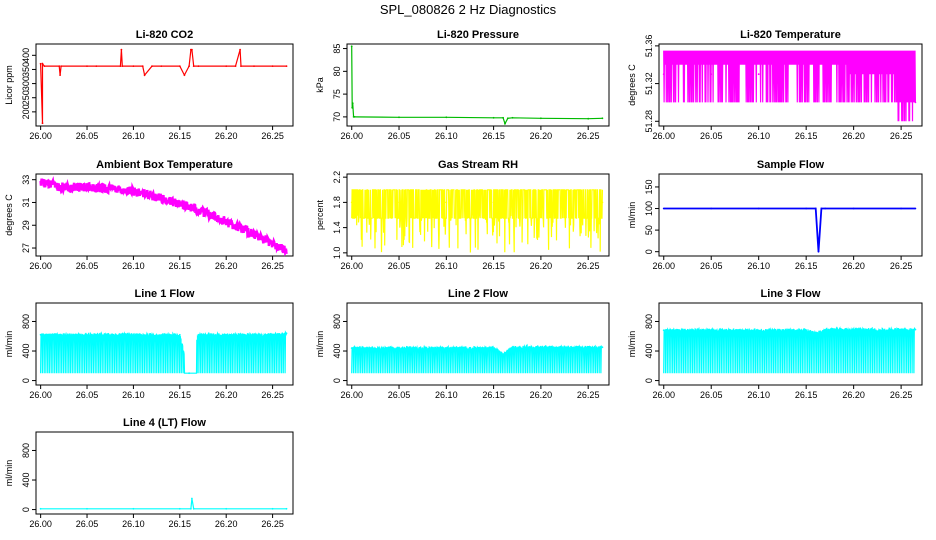 This screenshot has width=936, height=540. I want to click on y-axis-label: degrees C, so click(632, 85).